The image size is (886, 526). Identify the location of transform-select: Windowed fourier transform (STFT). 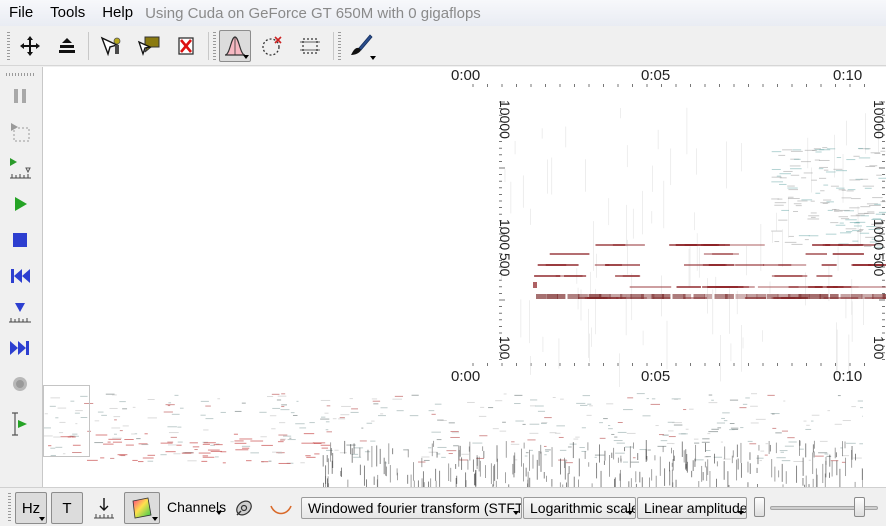
(411, 508).